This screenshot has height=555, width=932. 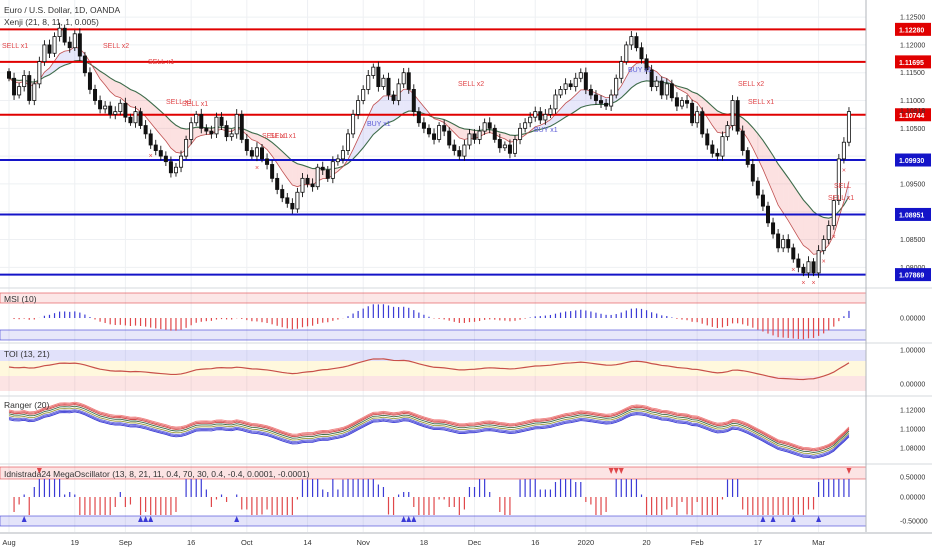 I want to click on time-axis: Aug 19 Sep 16 Oct 14 Nov 18 Dec 16 2020 20 Feb 17 Mar, so click(x=466, y=539).